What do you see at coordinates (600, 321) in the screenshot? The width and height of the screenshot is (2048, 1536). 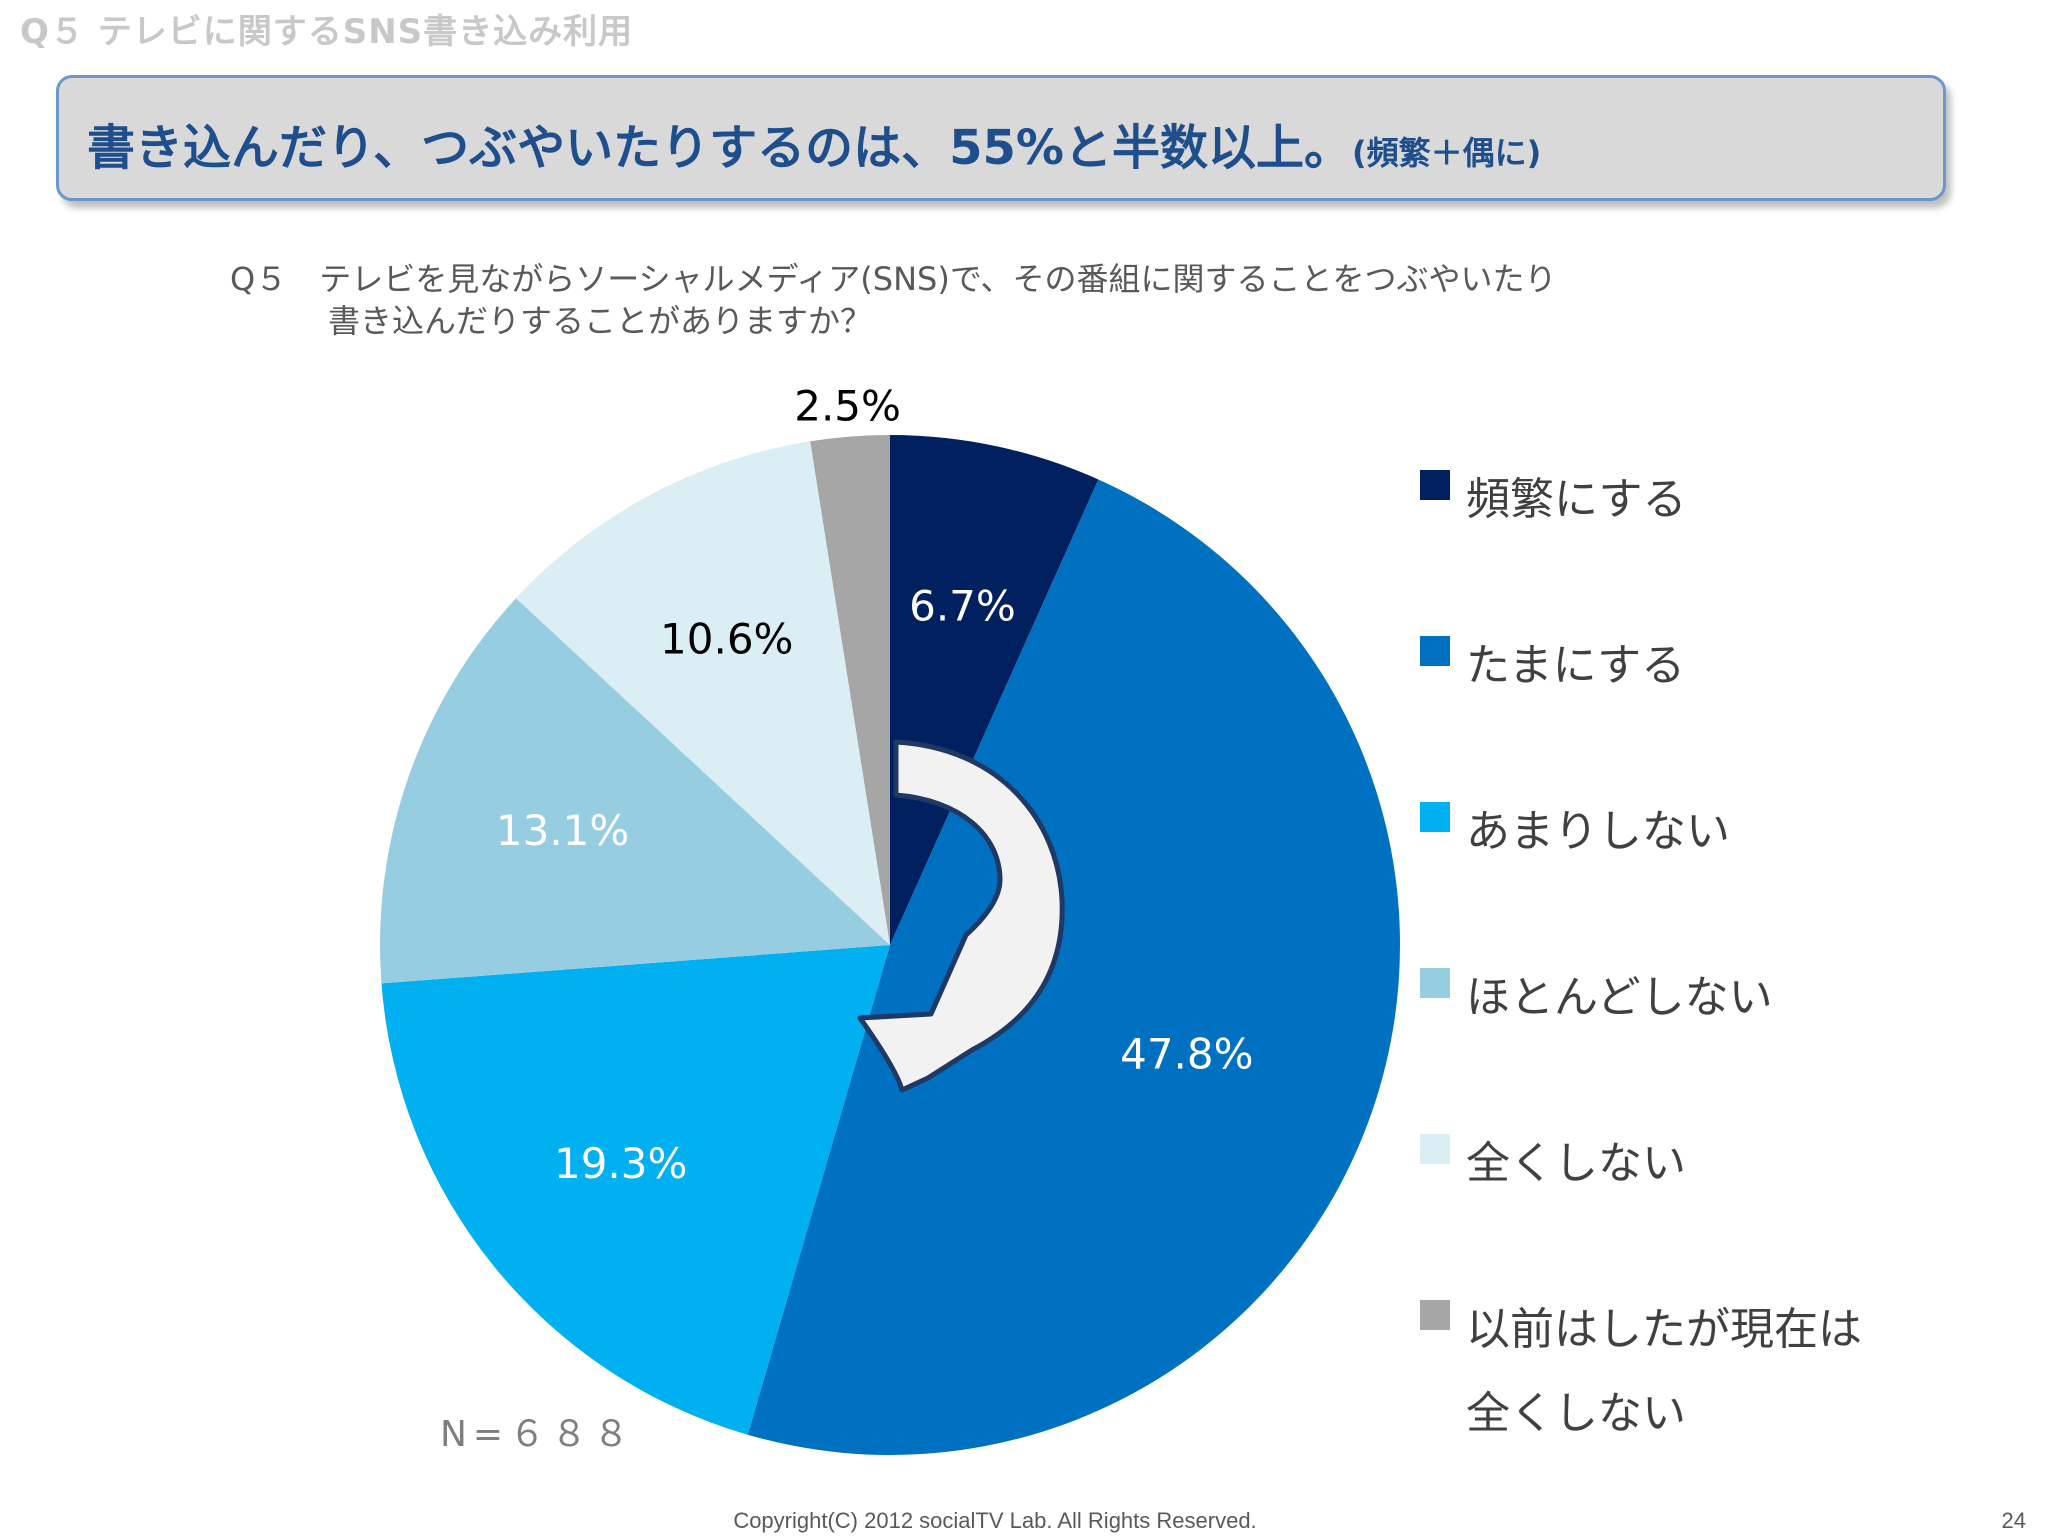 I see `question-line-2: 書き込んだりすることがありますか？` at bounding box center [600, 321].